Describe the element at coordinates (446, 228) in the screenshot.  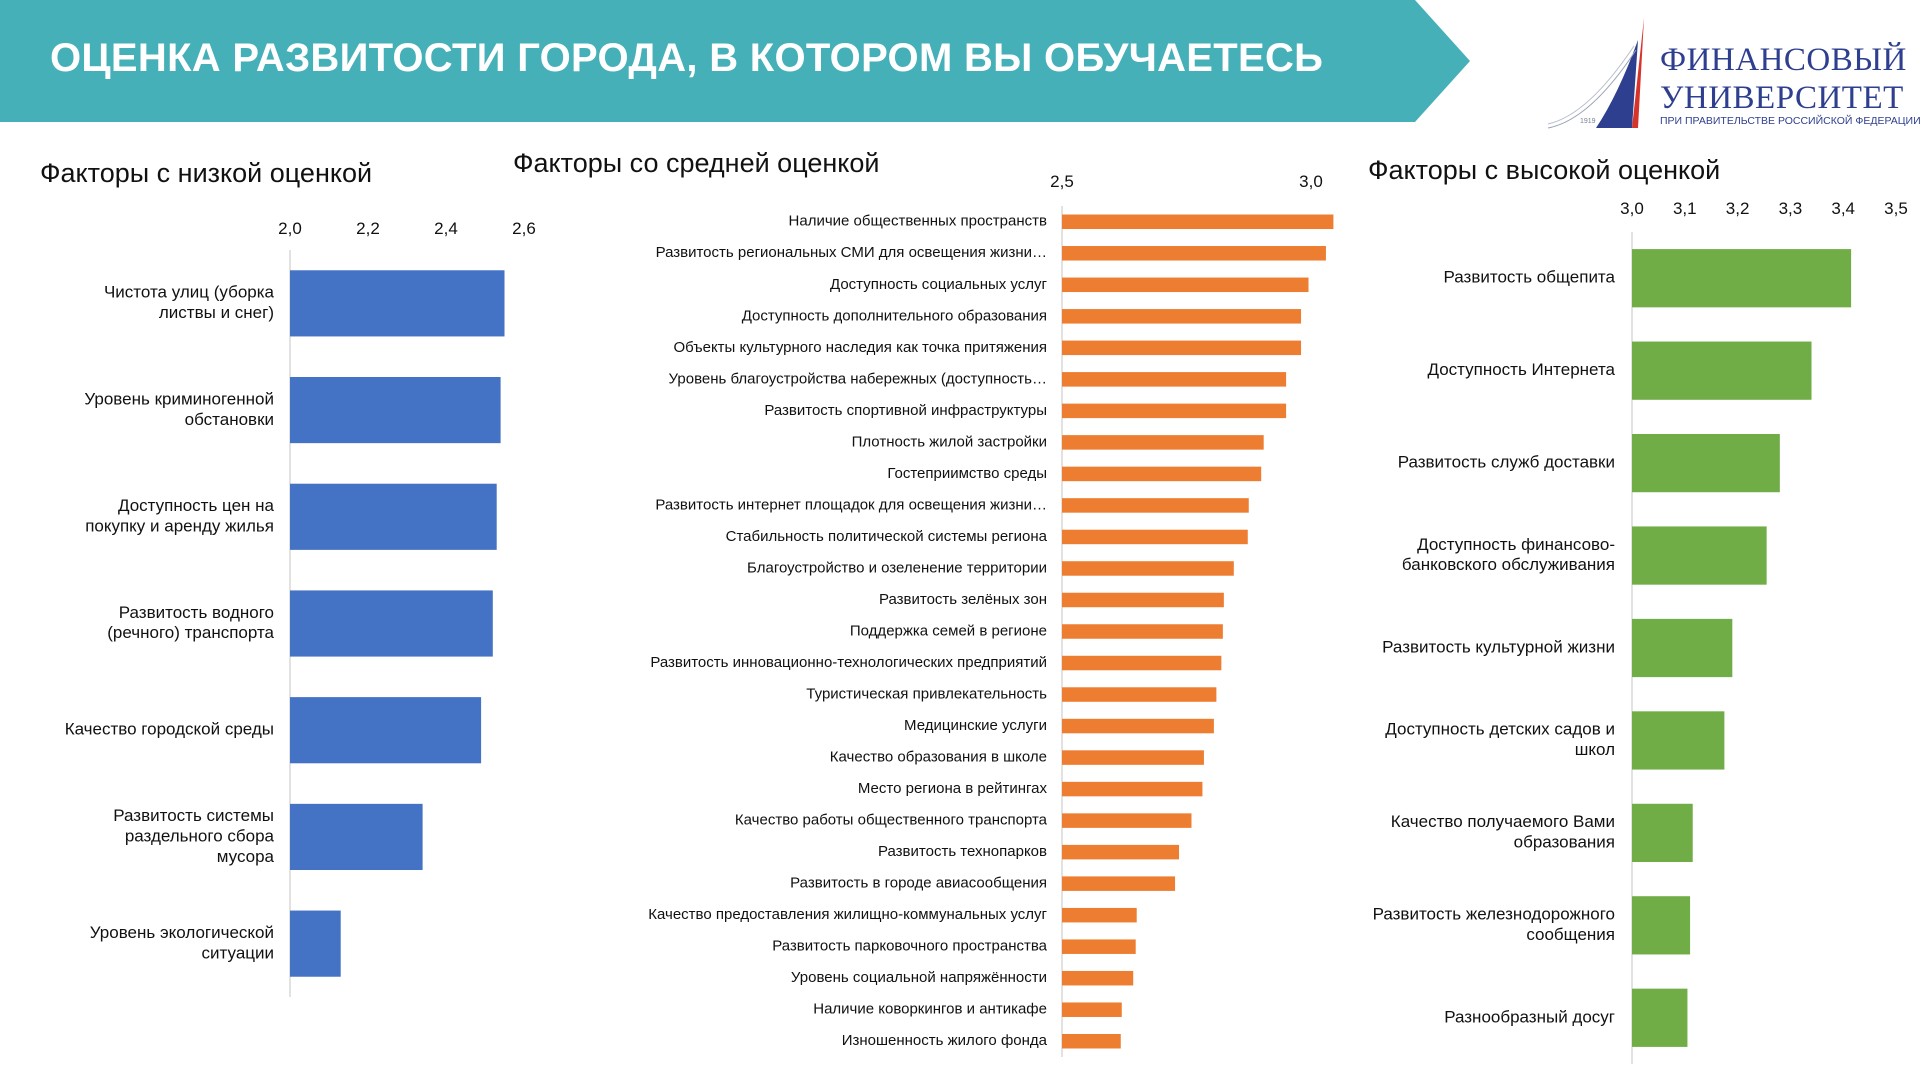
I see `low-tick-label: 2,4` at that location.